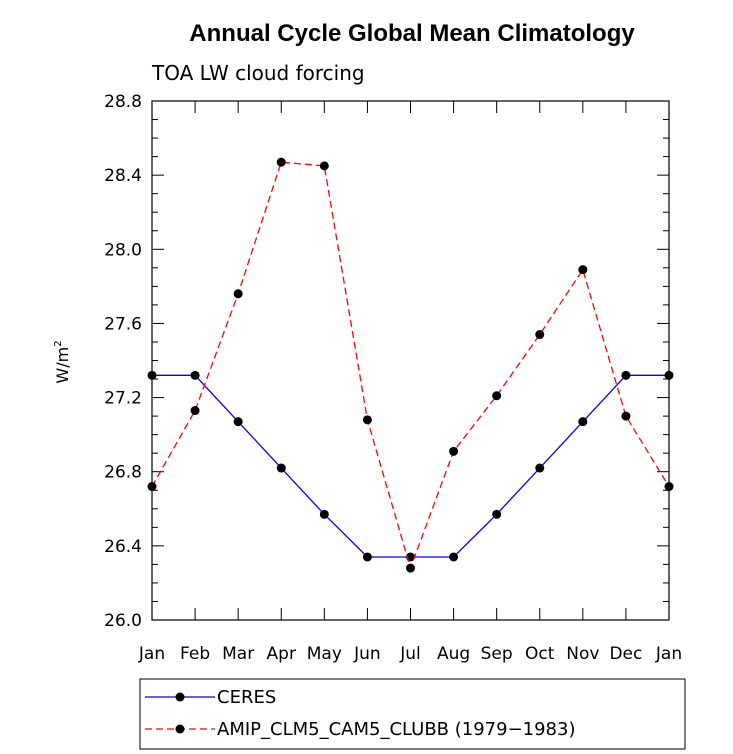 The image size is (733, 754). What do you see at coordinates (195, 654) in the screenshot?
I see `x-tick-label: Feb` at bounding box center [195, 654].